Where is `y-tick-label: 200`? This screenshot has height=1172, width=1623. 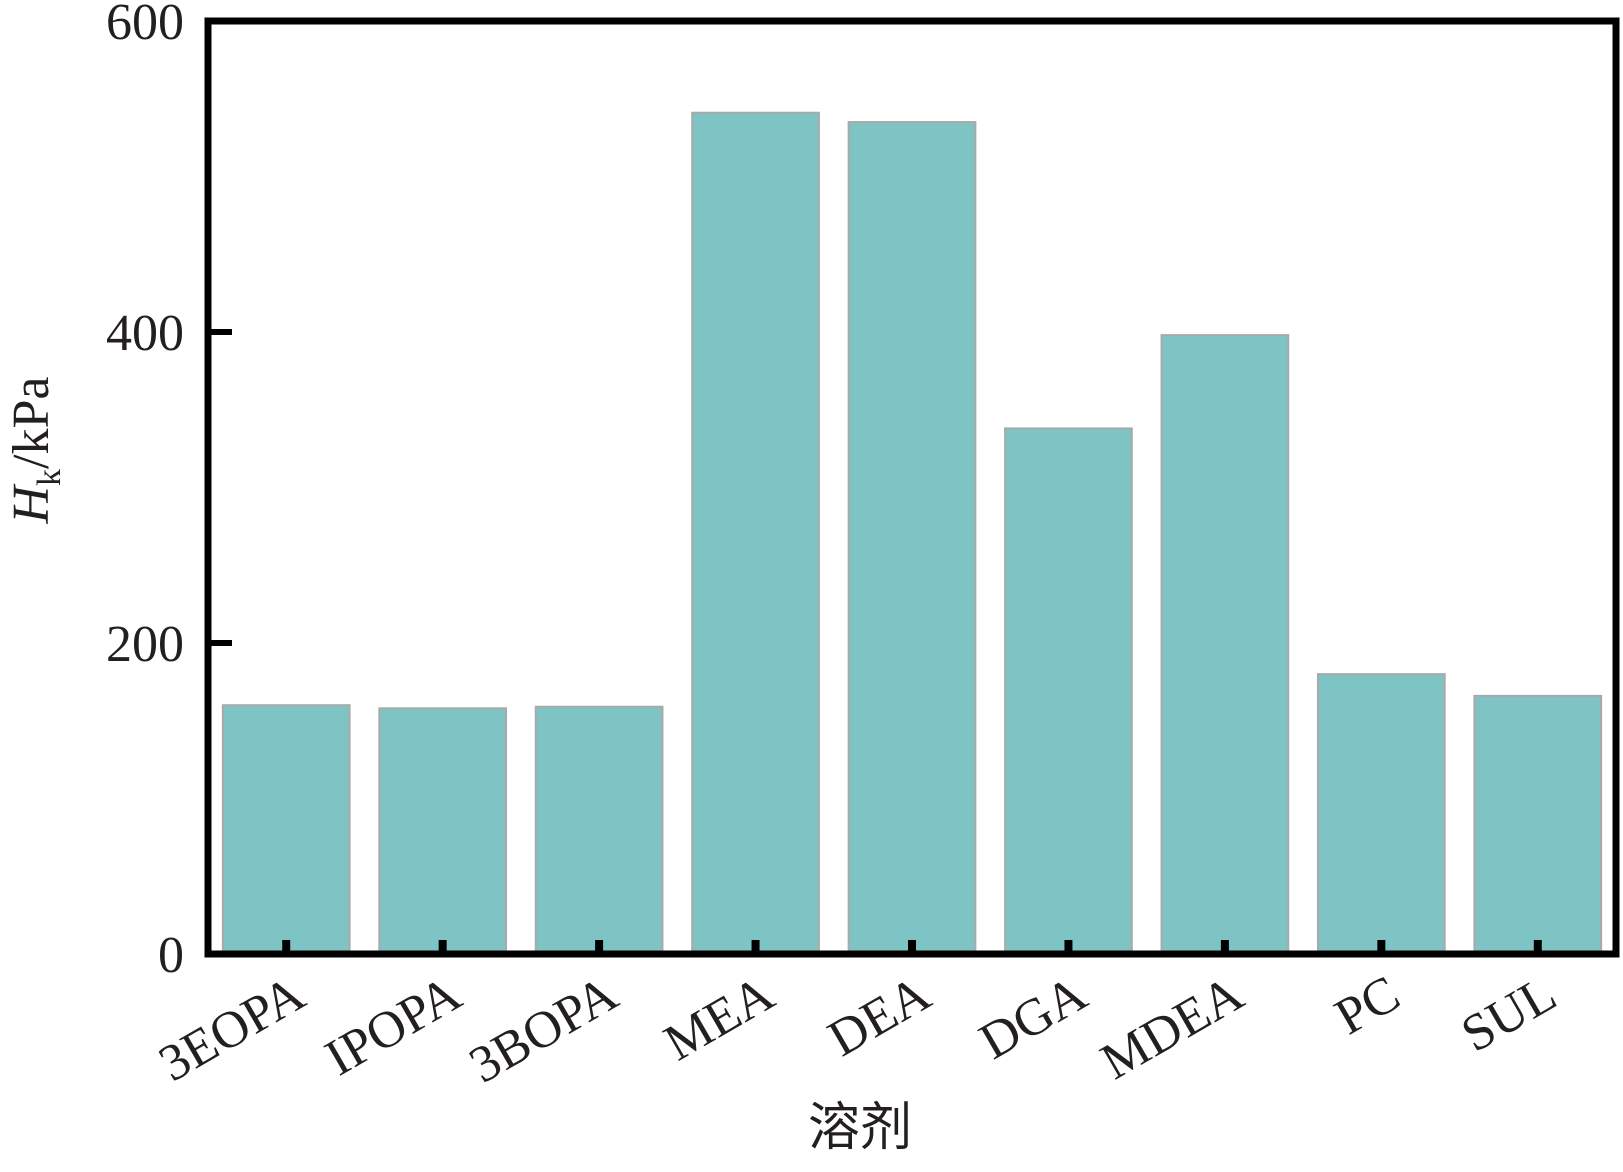
y-tick-label: 200 is located at coordinates (145, 644).